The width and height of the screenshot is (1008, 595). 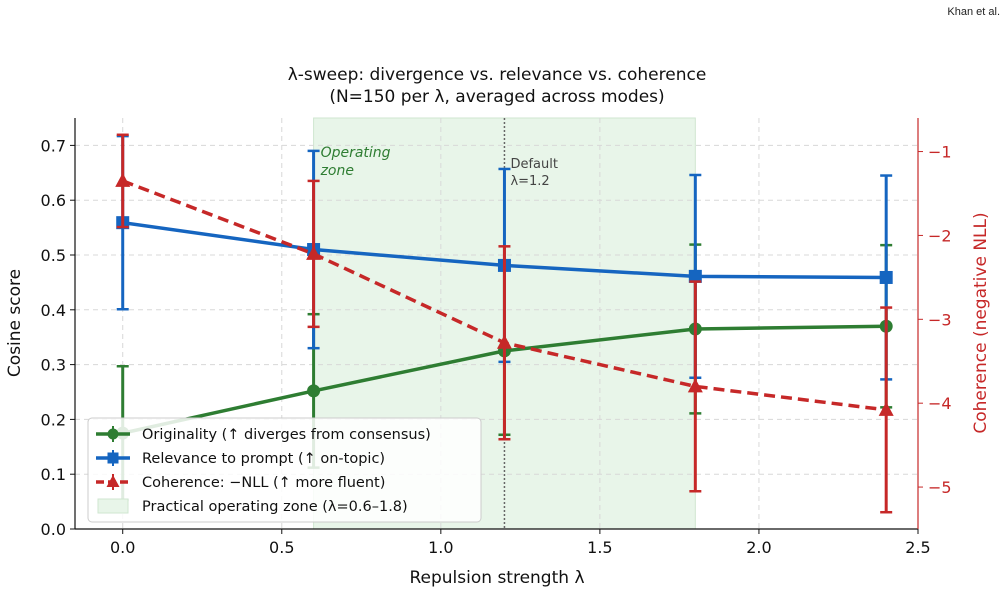 I want to click on y2-tick-label: −3, so click(x=940, y=319).